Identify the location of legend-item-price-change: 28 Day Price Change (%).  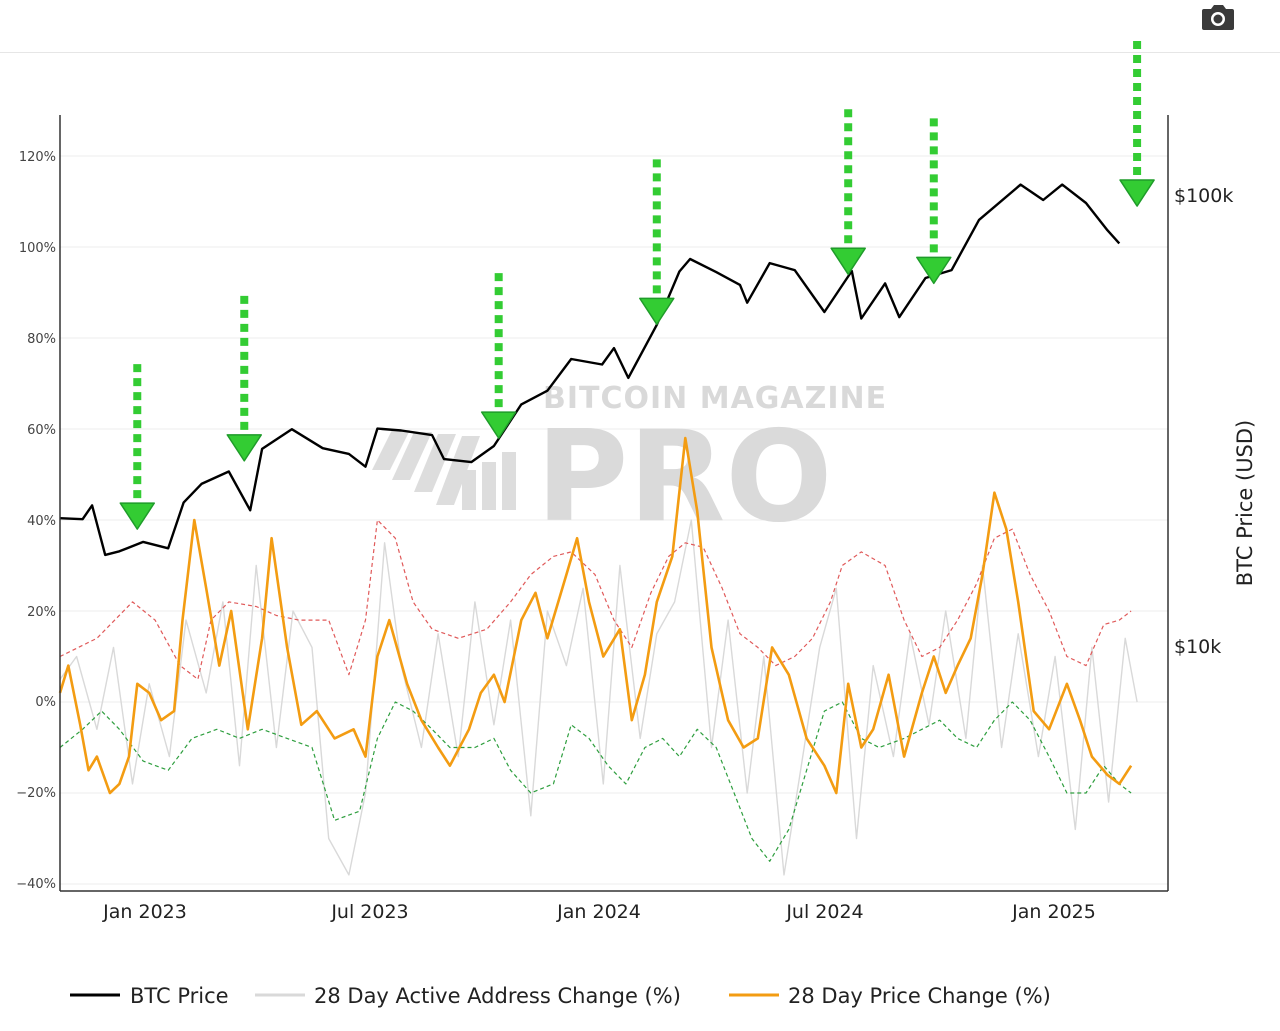
(890, 996).